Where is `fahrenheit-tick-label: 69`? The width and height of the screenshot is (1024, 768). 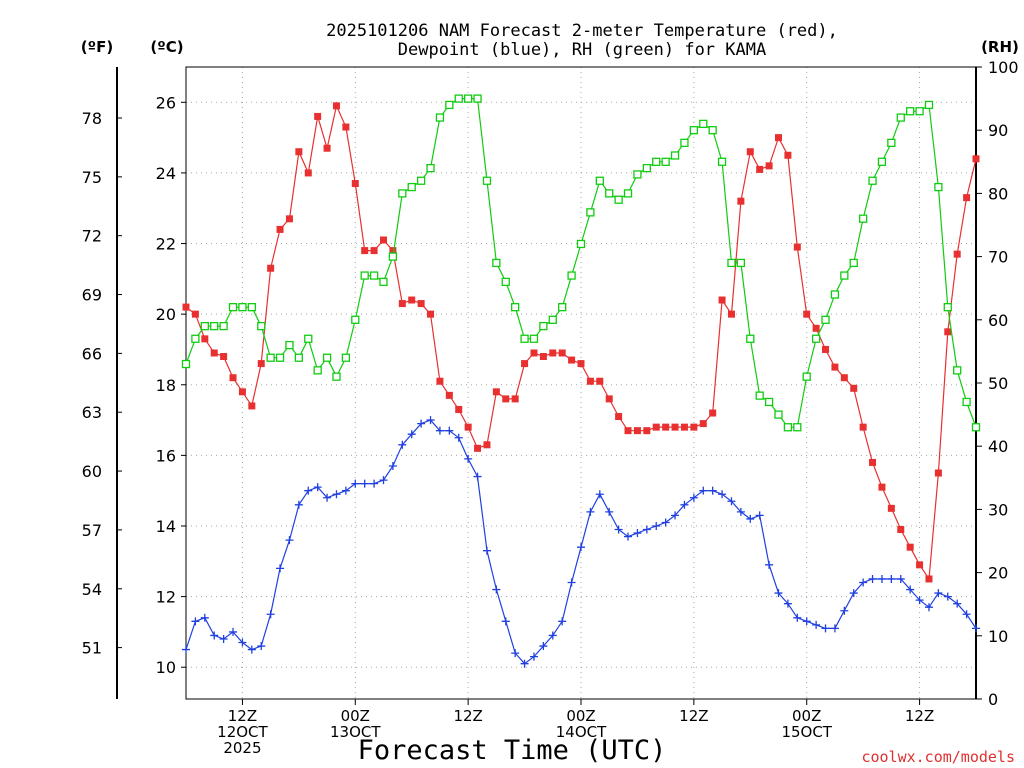
fahrenheit-tick-label: 69 is located at coordinates (92, 295).